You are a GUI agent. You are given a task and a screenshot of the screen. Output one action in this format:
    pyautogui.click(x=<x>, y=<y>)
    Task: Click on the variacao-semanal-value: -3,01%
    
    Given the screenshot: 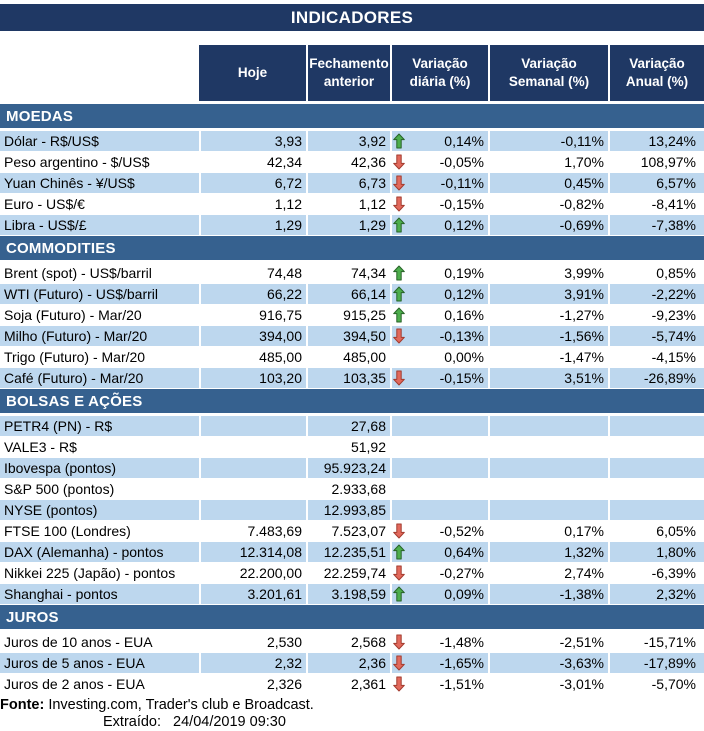 What is the action you would take?
    pyautogui.click(x=548, y=684)
    